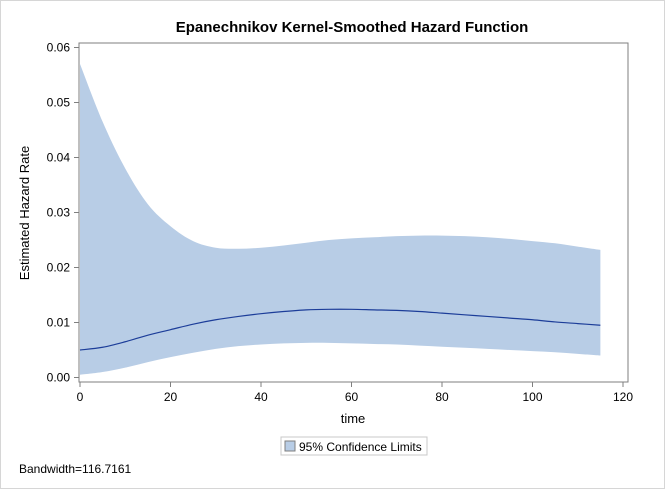 Image resolution: width=665 pixels, height=499 pixels. I want to click on y-axis-title: Estimated Hazard Rate, so click(24, 213).